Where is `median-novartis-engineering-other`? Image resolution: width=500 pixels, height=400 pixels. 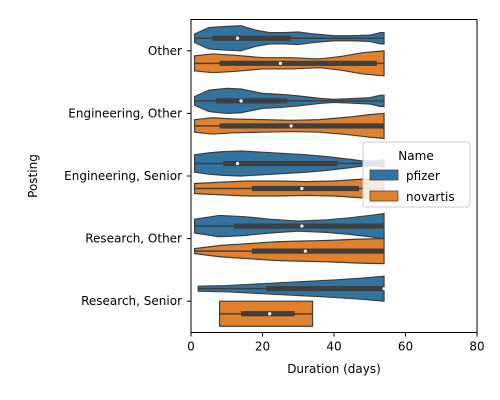 median-novartis-engineering-other is located at coordinates (291, 126).